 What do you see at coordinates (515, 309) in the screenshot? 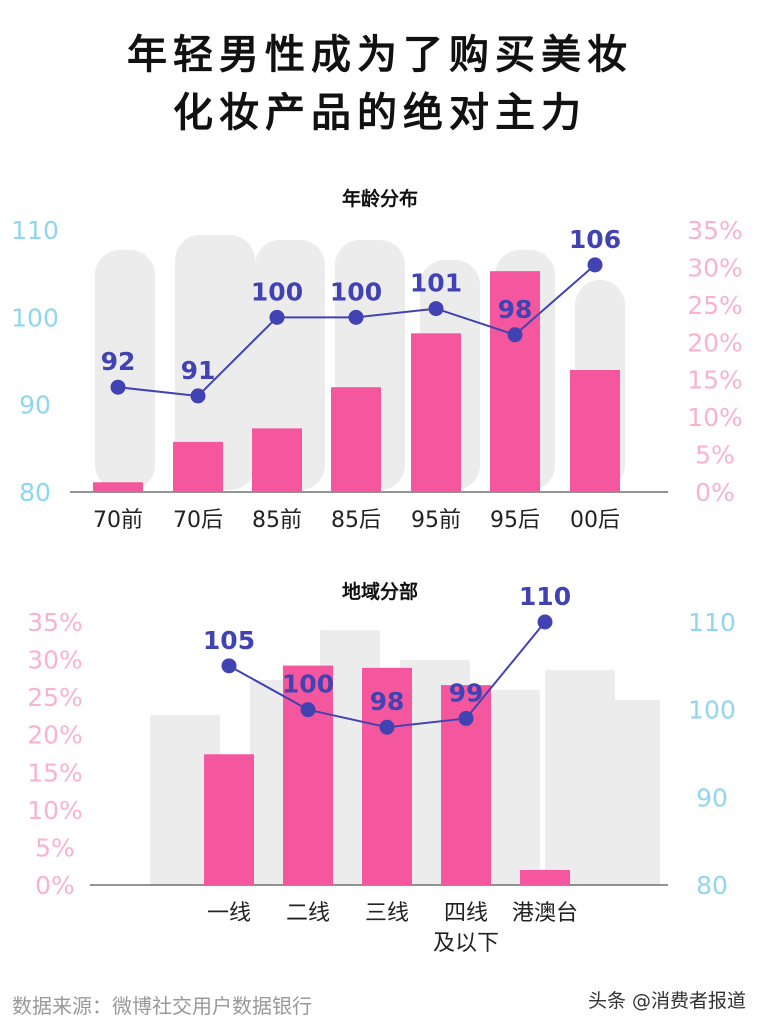
I see `index-label-5: 98` at bounding box center [515, 309].